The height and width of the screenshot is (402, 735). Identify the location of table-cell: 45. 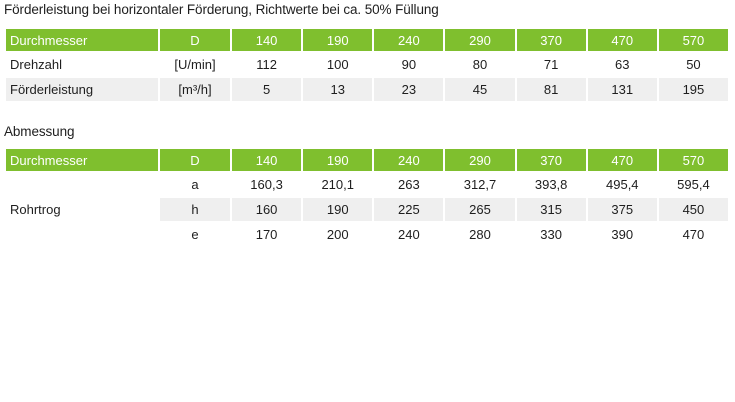
(480, 89).